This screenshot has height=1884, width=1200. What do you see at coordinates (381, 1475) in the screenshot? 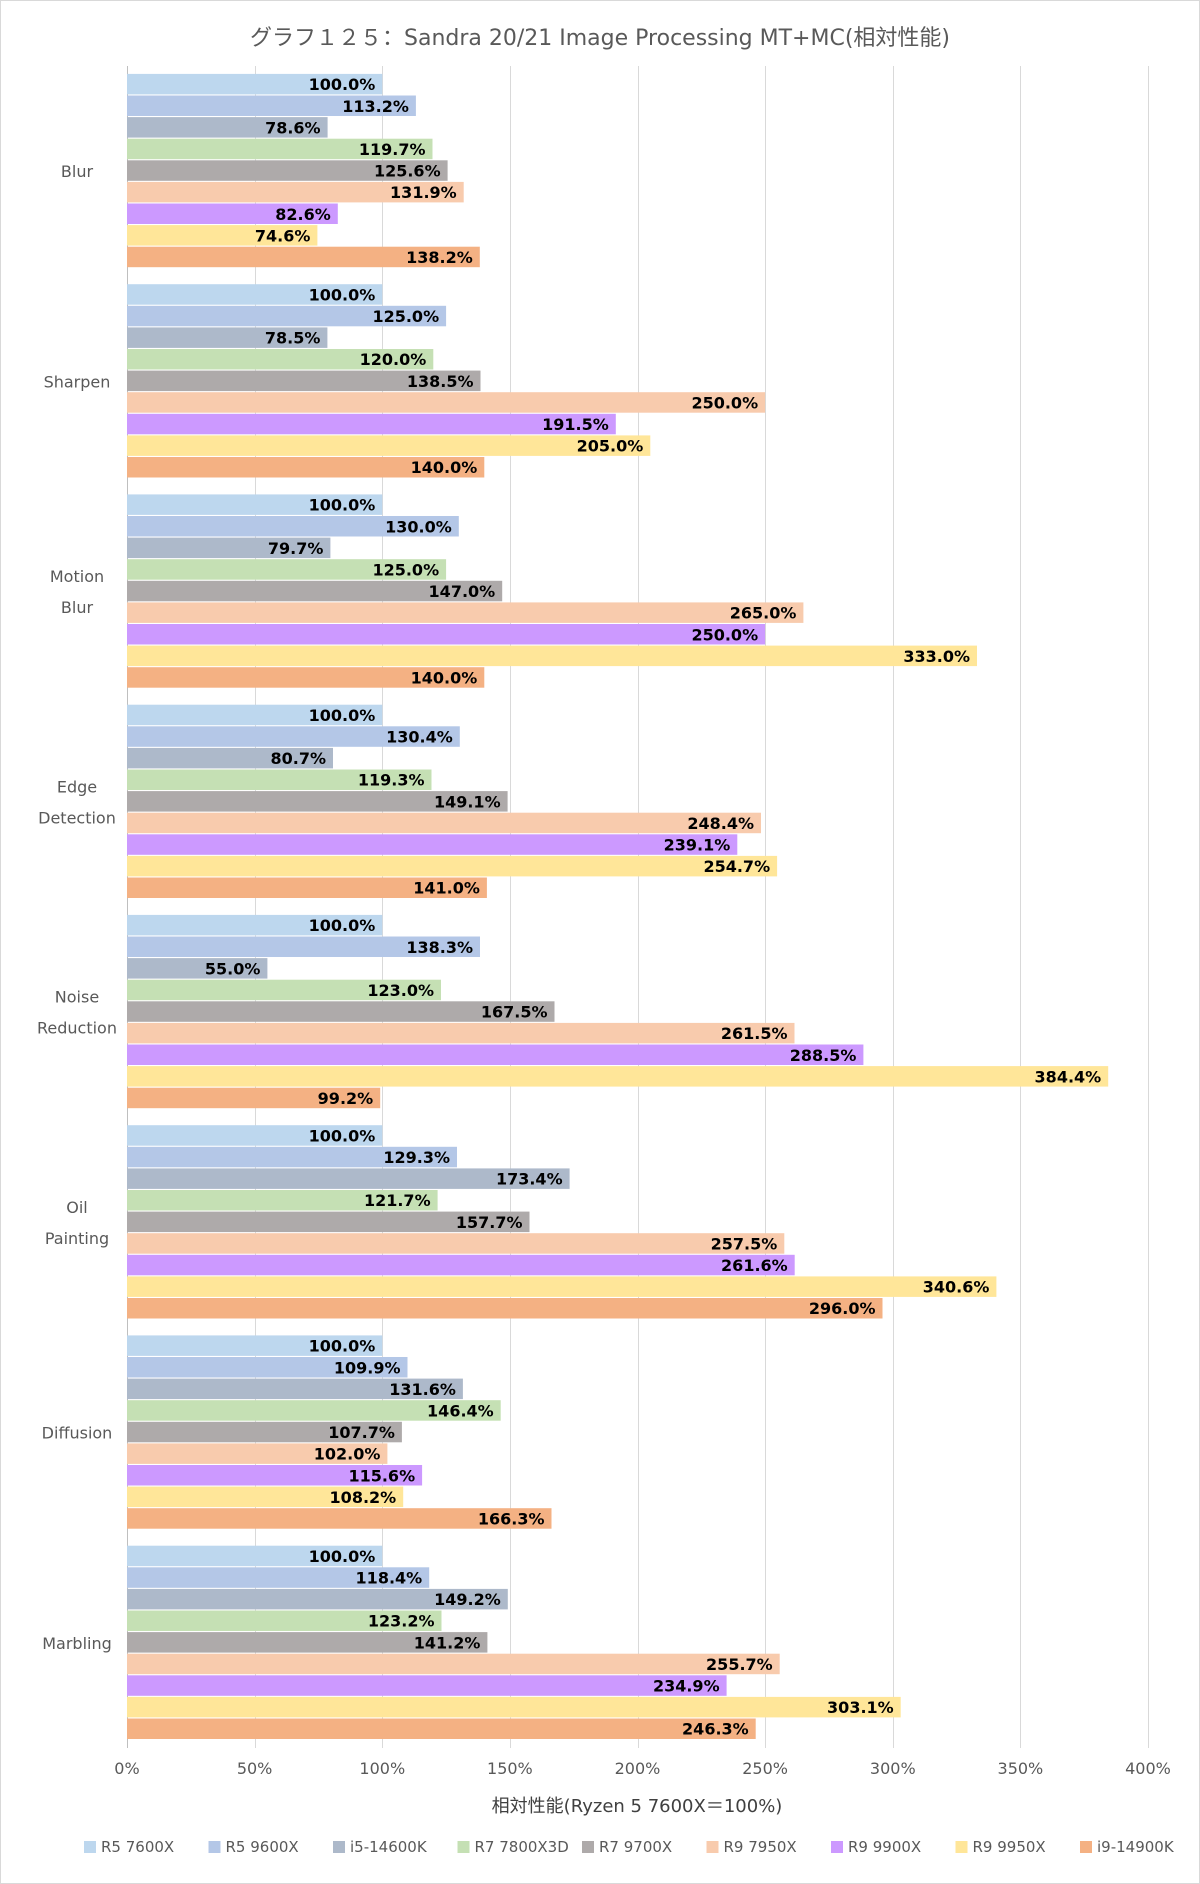
I see `data-label: 115.6%` at bounding box center [381, 1475].